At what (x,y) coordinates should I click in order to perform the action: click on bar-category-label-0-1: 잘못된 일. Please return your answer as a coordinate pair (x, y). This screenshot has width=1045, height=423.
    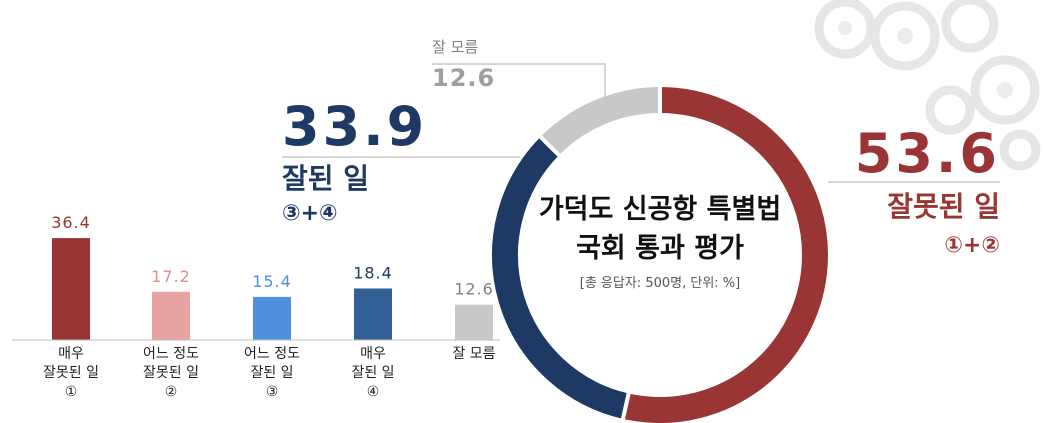
    Looking at the image, I should click on (71, 373).